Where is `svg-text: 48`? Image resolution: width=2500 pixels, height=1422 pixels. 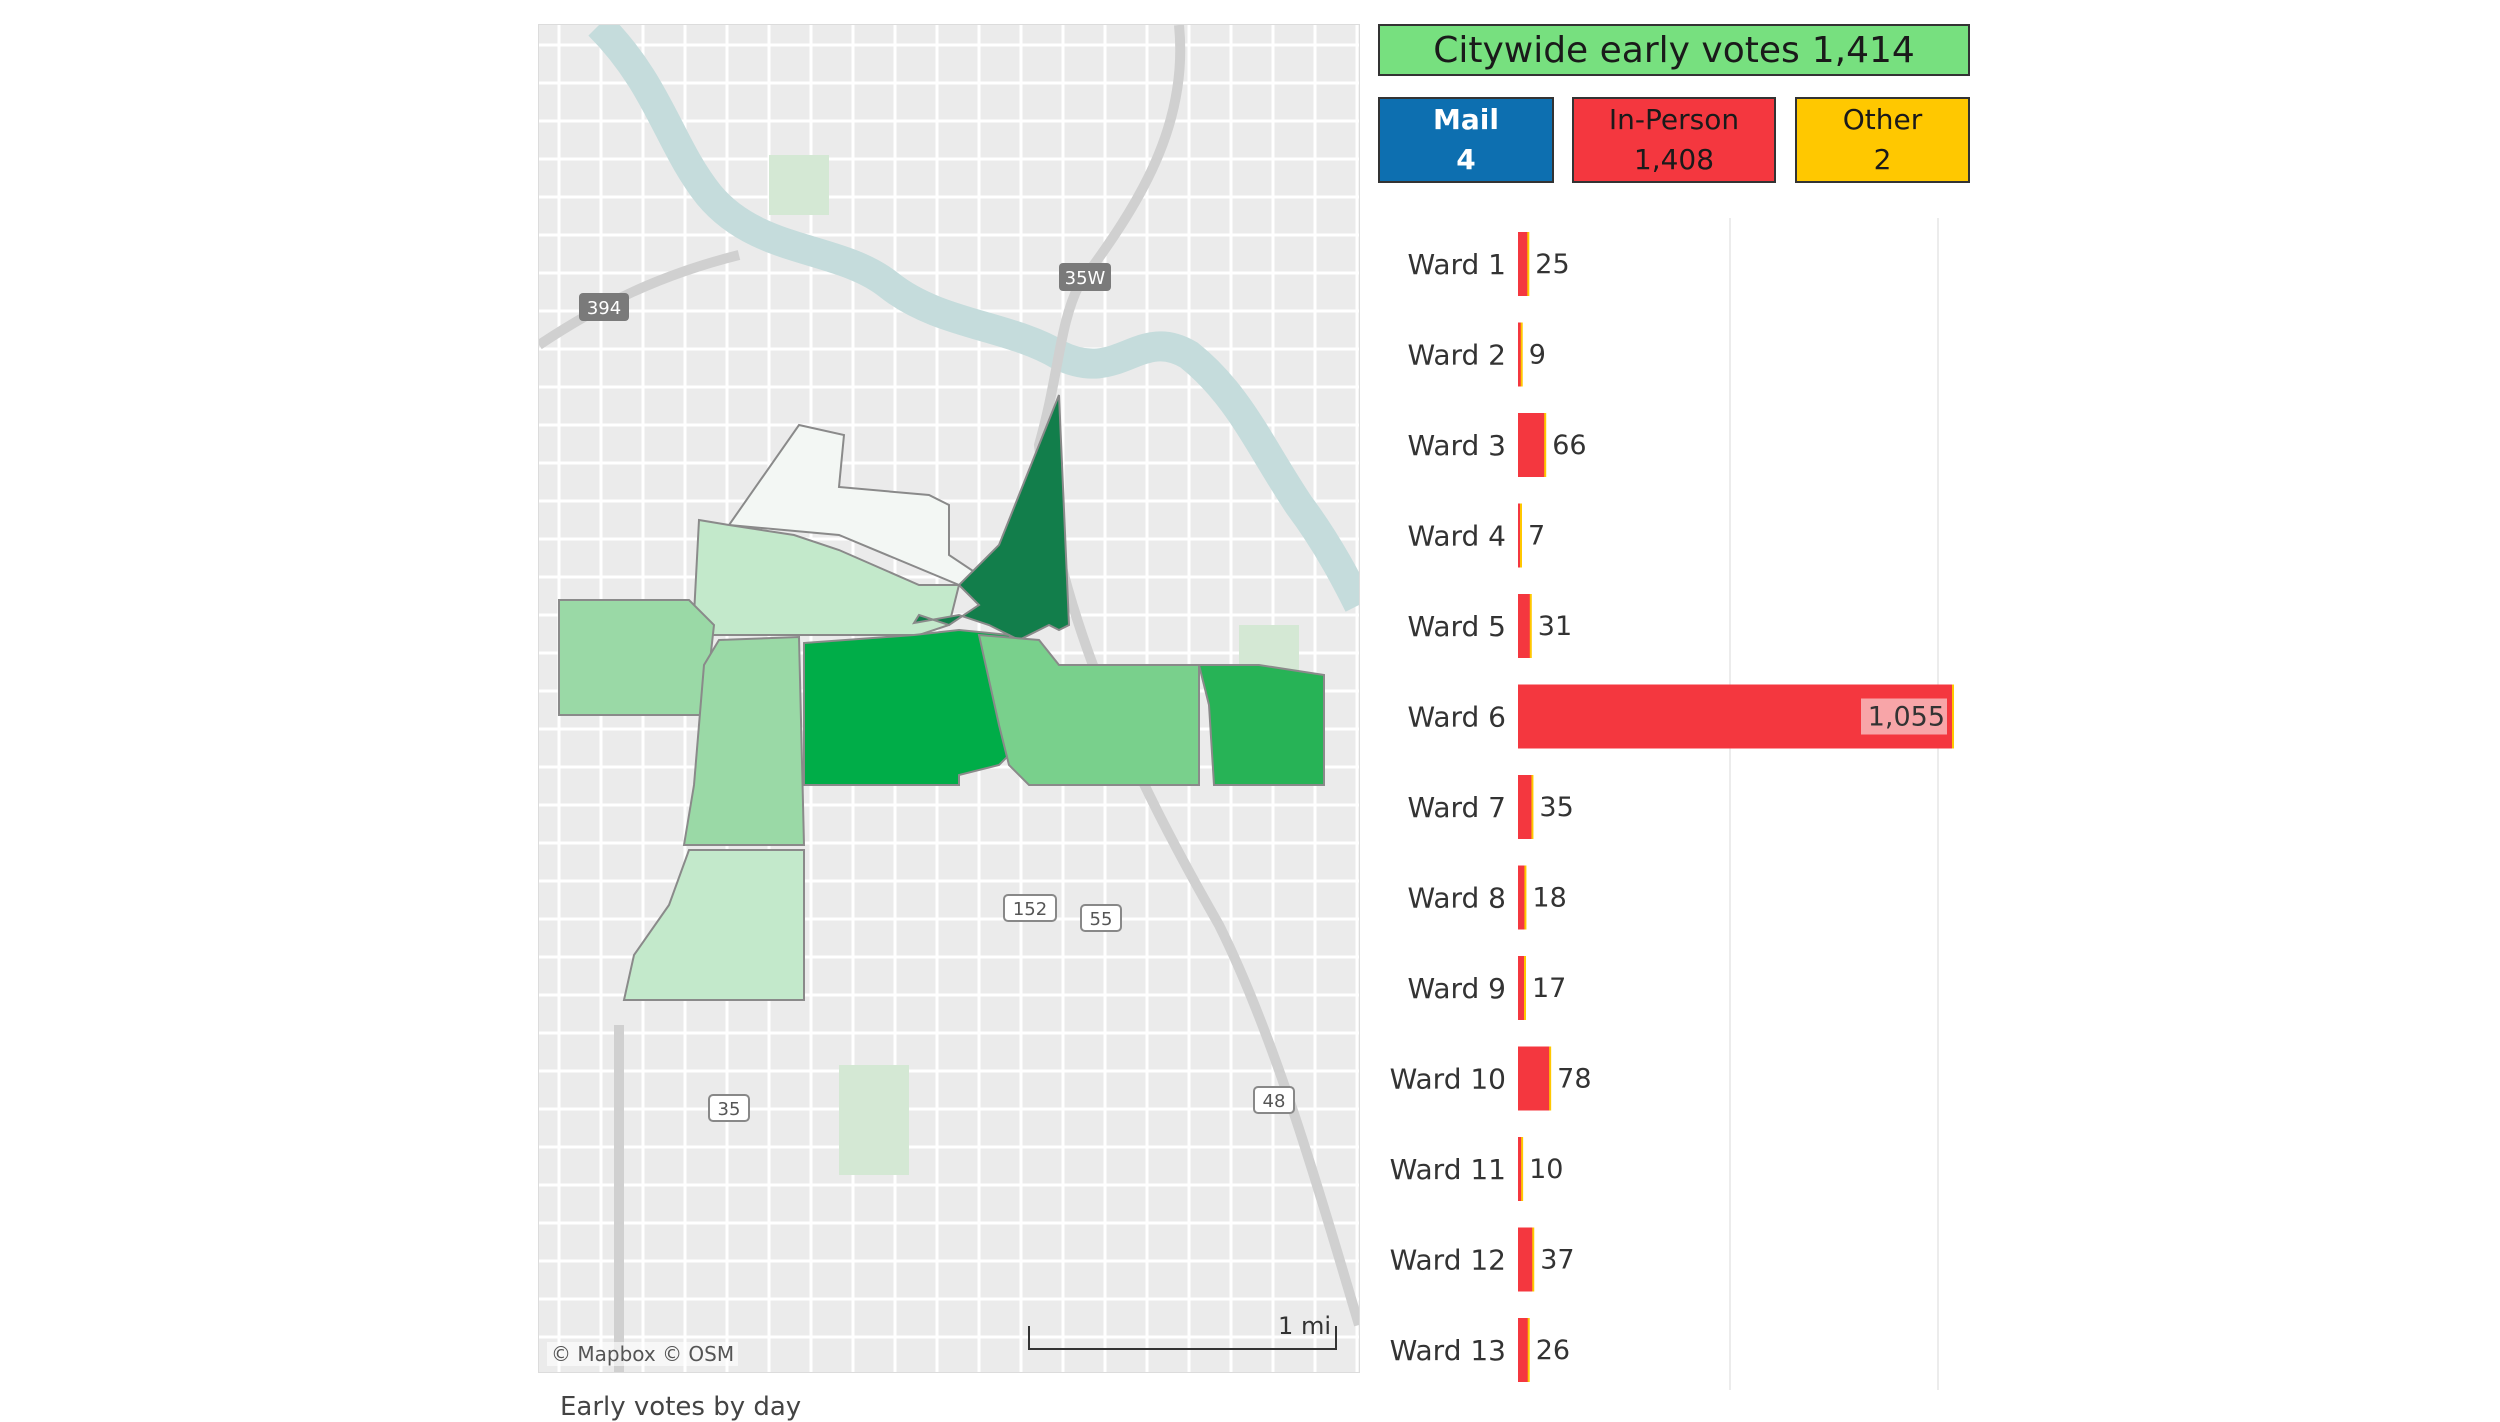
svg-text: 48 is located at coordinates (1274, 1101).